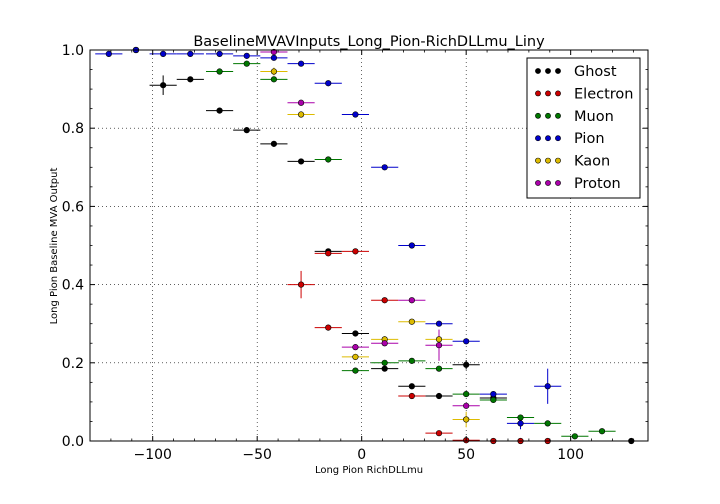  Describe the element at coordinates (466, 455) in the screenshot. I see `x-tick-label: 50` at that location.